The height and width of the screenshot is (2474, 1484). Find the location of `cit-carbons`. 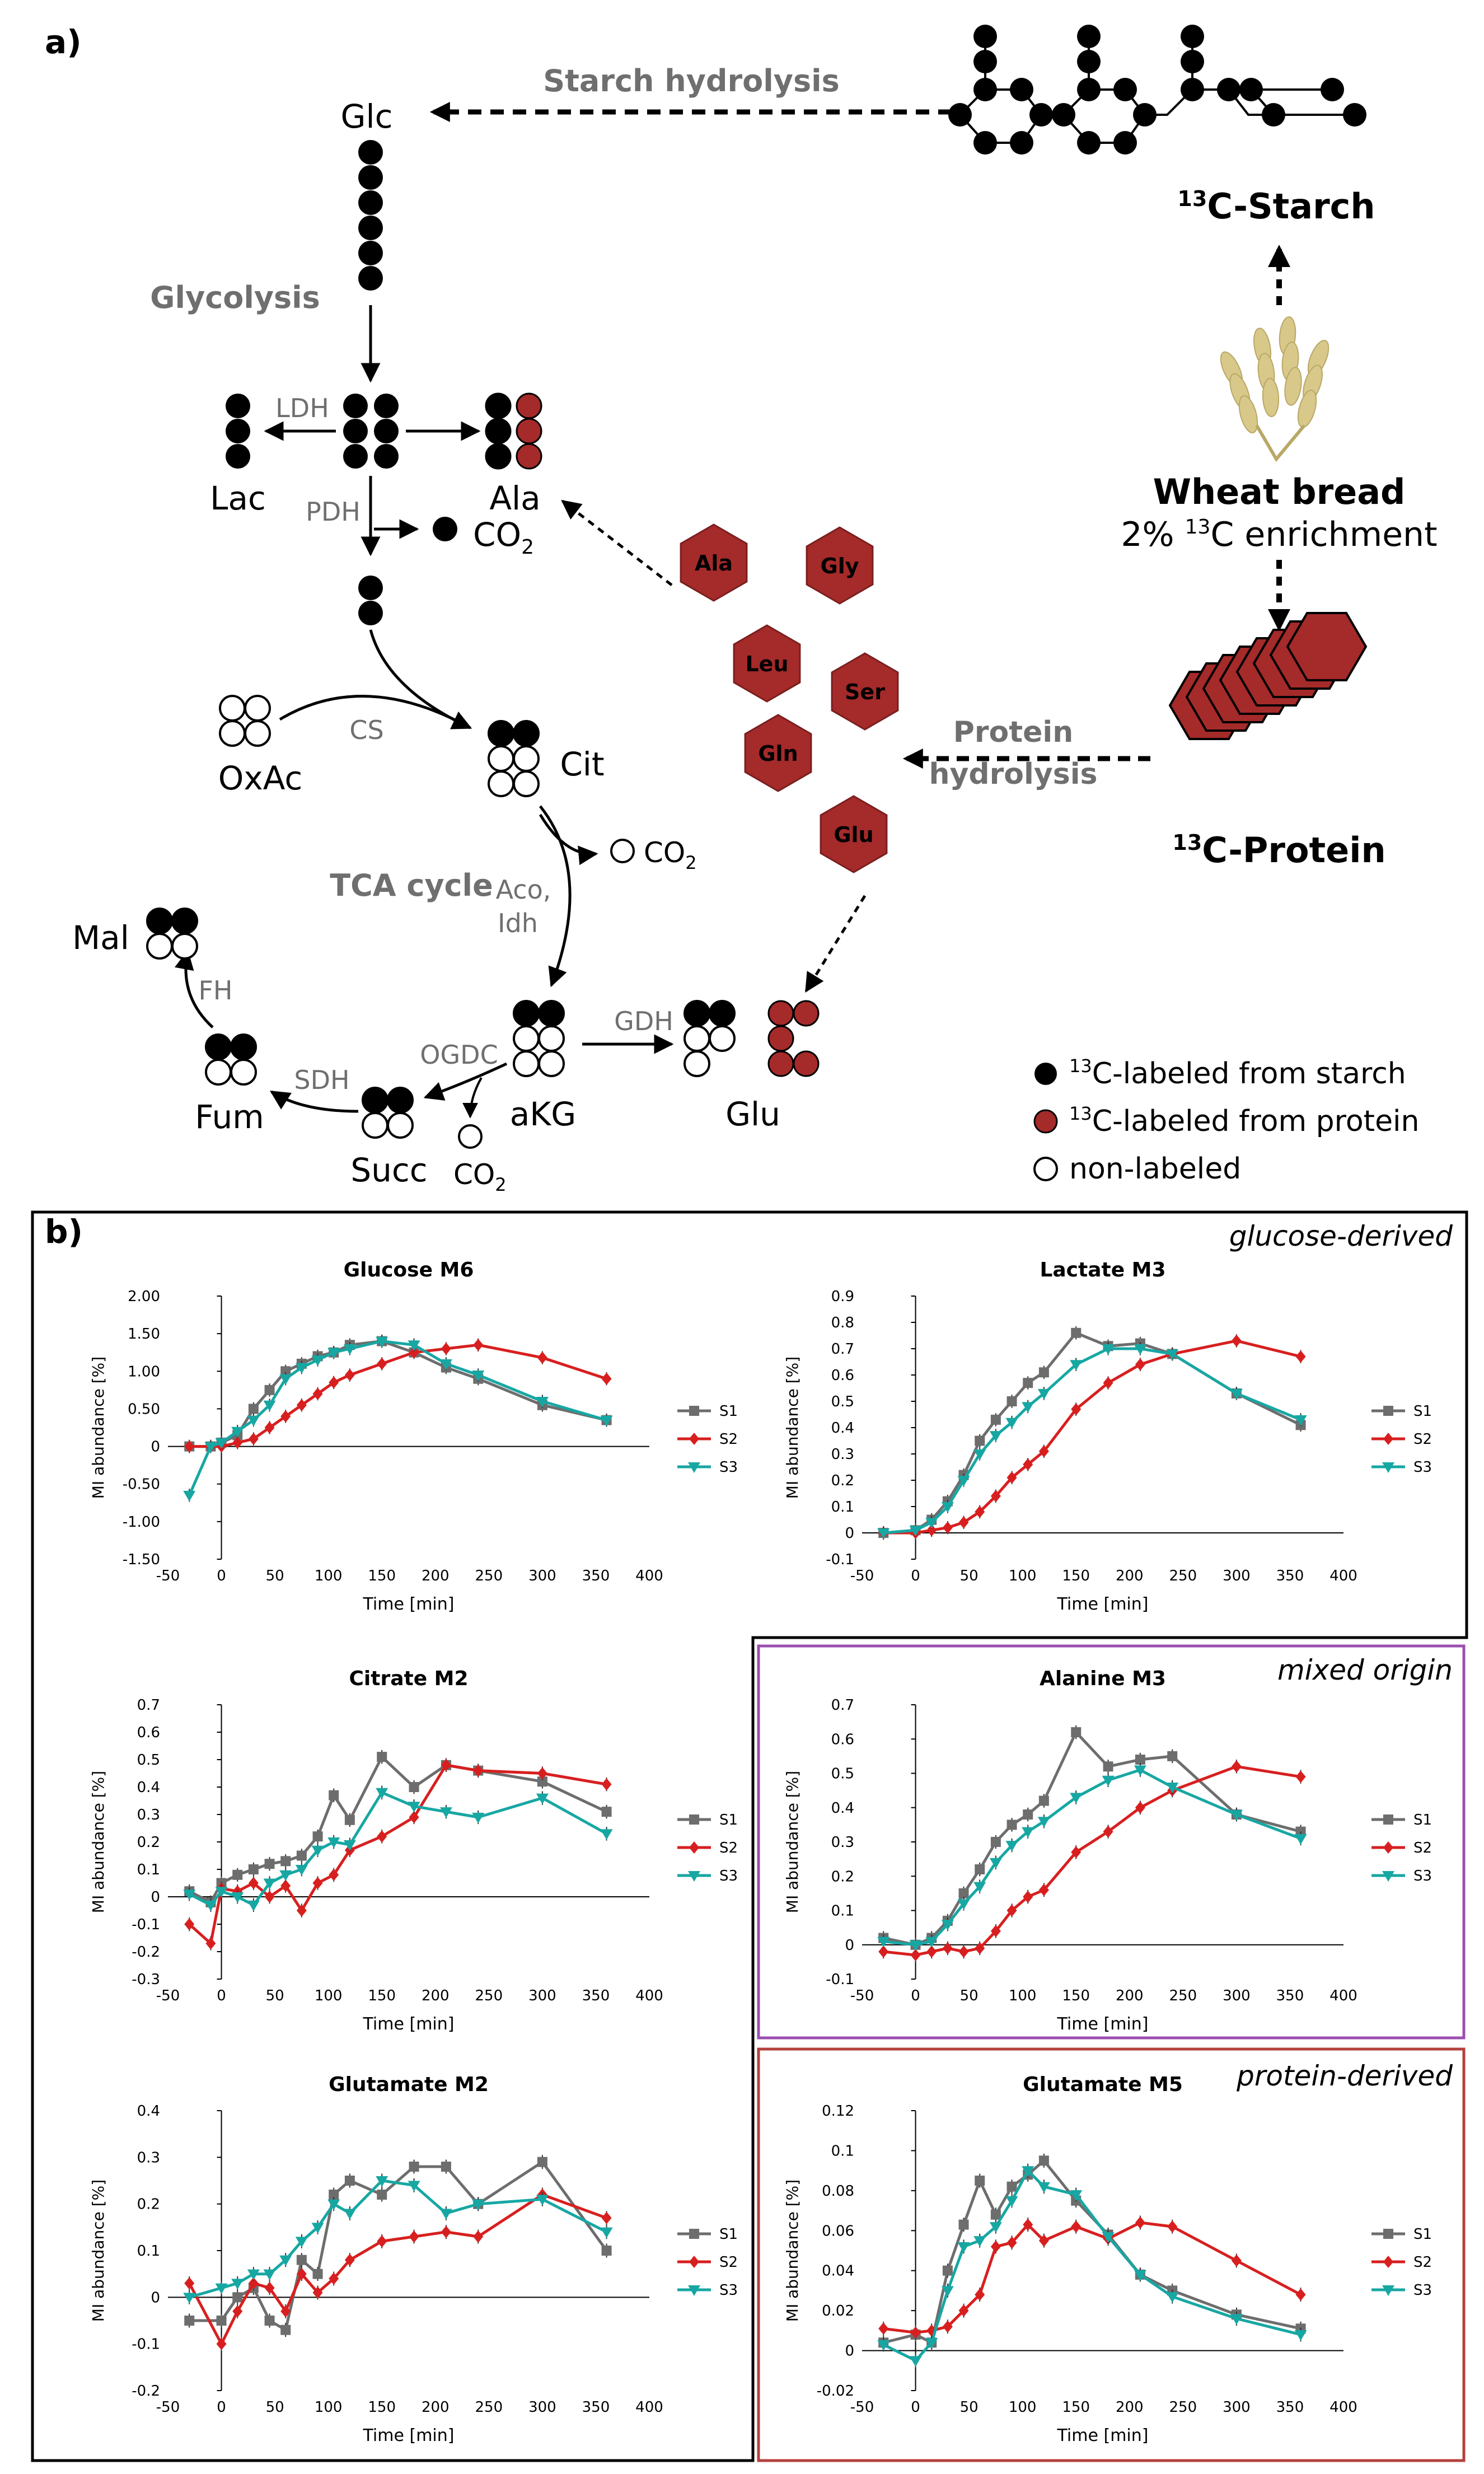

cit-carbons is located at coordinates (514, 759).